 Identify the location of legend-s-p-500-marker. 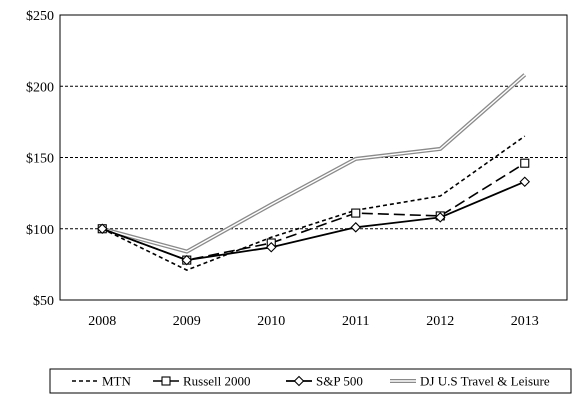
(299, 381).